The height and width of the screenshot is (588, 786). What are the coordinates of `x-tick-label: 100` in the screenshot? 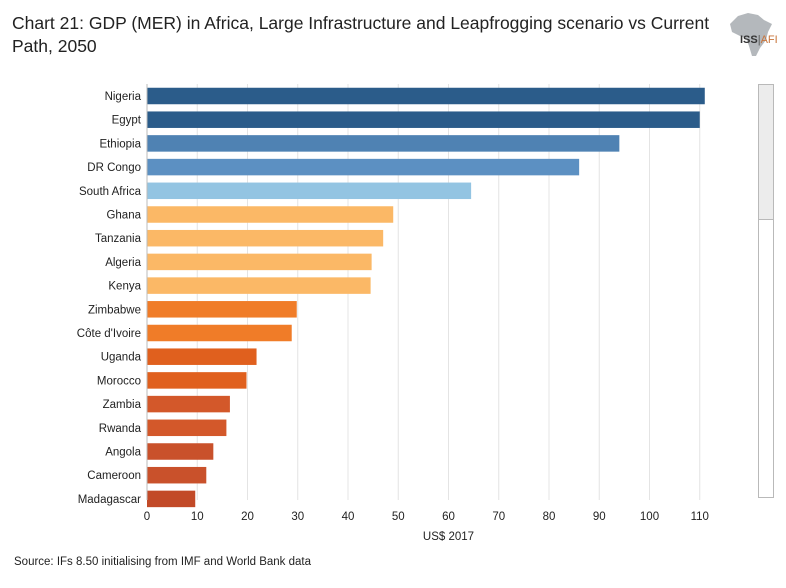 It's located at (649, 517).